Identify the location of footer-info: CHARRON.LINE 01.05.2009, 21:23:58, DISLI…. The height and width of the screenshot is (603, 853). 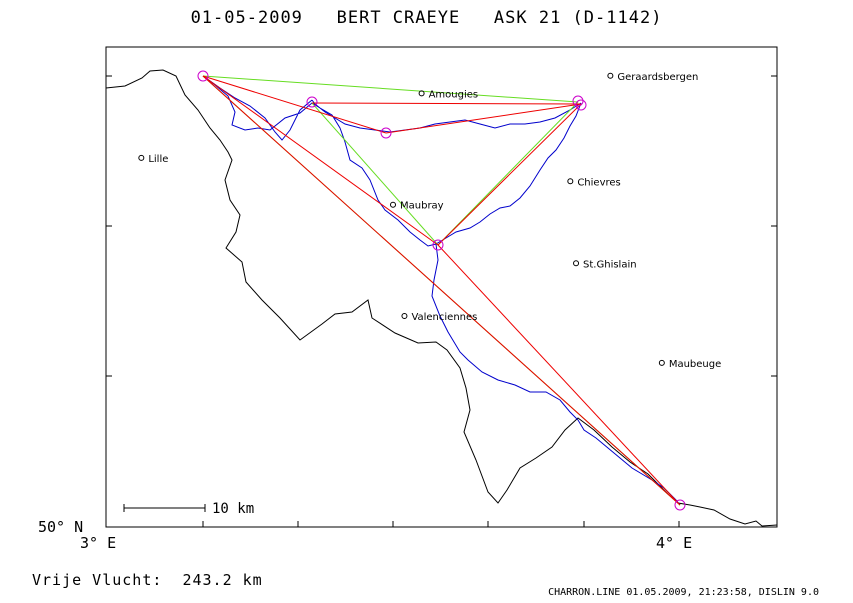
(683, 592).